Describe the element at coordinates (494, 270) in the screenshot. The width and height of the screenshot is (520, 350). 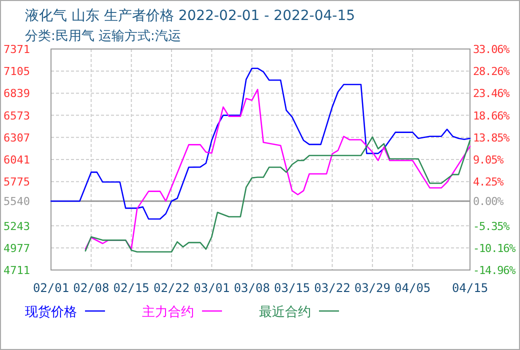
I see `y2-tick-label: -14.96%` at that location.